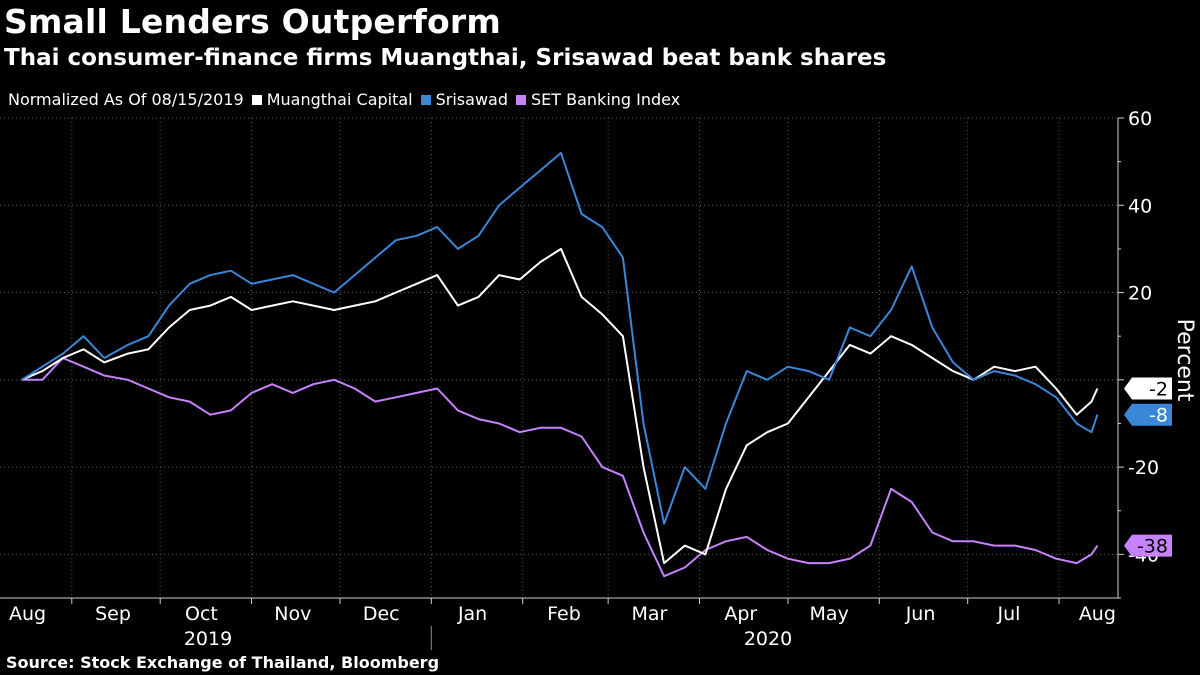 This screenshot has width=1200, height=675. Describe the element at coordinates (472, 614) in the screenshot. I see `x-tick-label: Jan` at that location.